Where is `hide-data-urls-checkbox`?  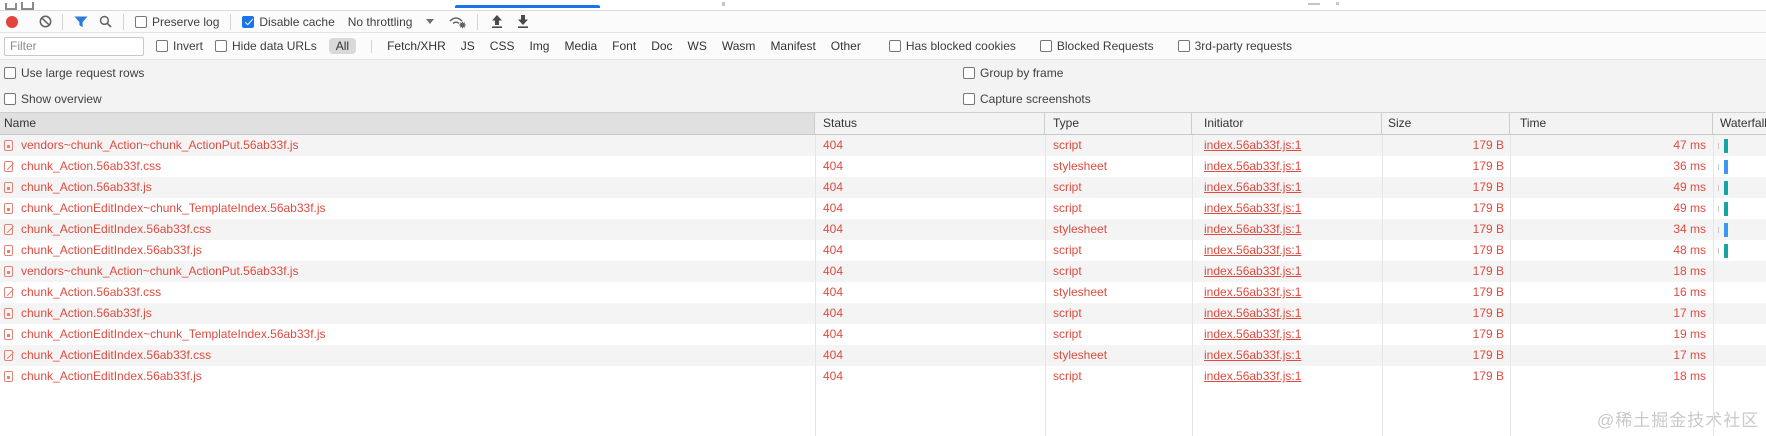
hide-data-urls-checkbox is located at coordinates (221, 46).